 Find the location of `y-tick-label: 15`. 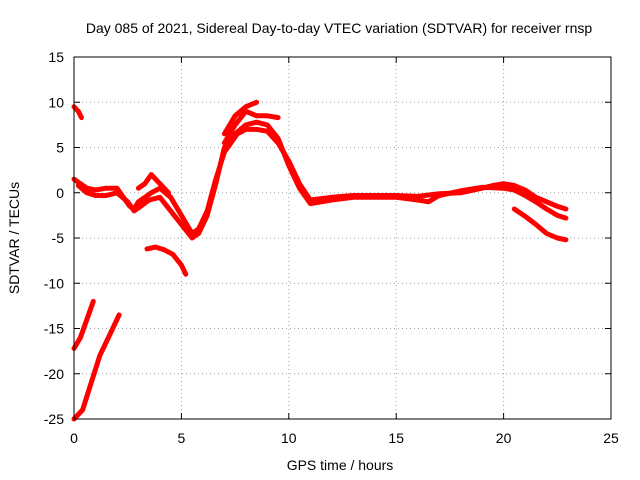

y-tick-label: 15 is located at coordinates (56, 57).